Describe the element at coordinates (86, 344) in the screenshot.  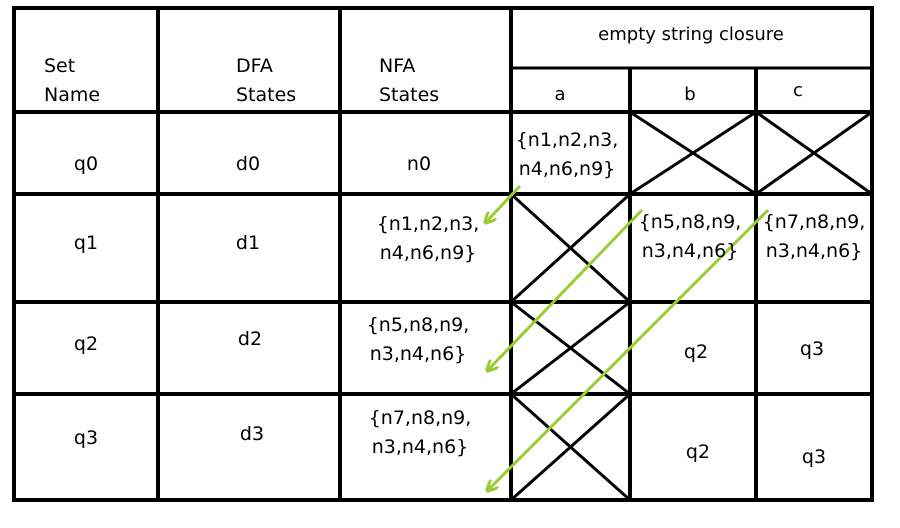
I see `row-q2-set: q2` at that location.